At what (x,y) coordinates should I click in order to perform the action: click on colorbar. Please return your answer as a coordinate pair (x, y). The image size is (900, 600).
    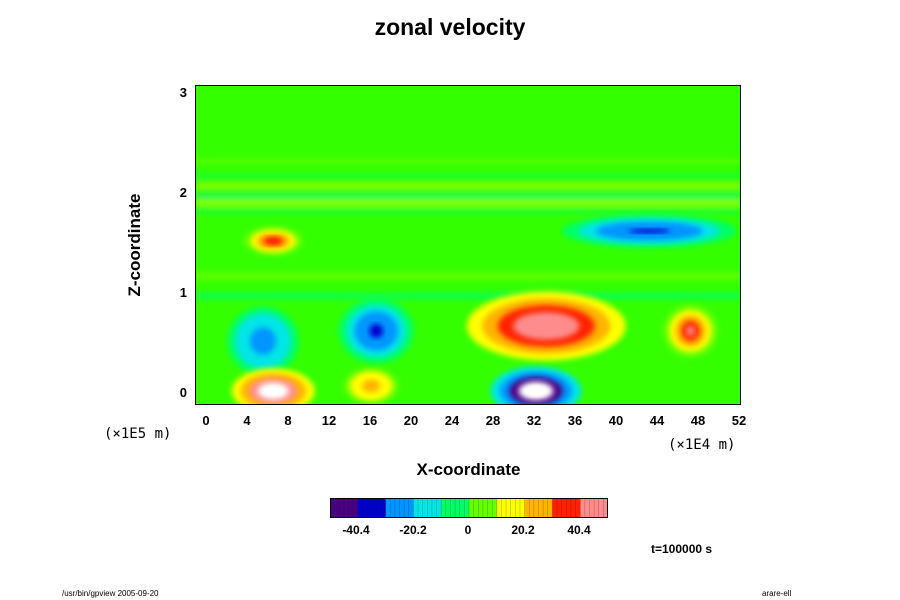
    Looking at the image, I should click on (469, 508).